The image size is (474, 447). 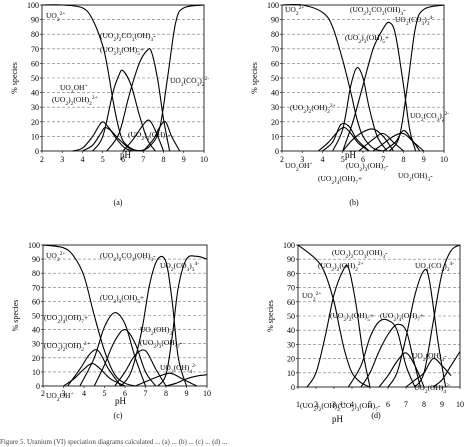 I want to click on species-label: UO2(CO3)22-, so click(x=429, y=117).